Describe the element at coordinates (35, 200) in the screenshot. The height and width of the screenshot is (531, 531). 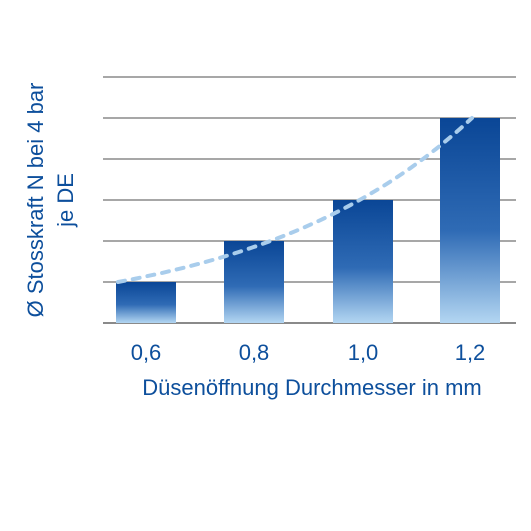
I see `y-axis-label-line1: Ø Stosskraft N bei 4 bar` at that location.